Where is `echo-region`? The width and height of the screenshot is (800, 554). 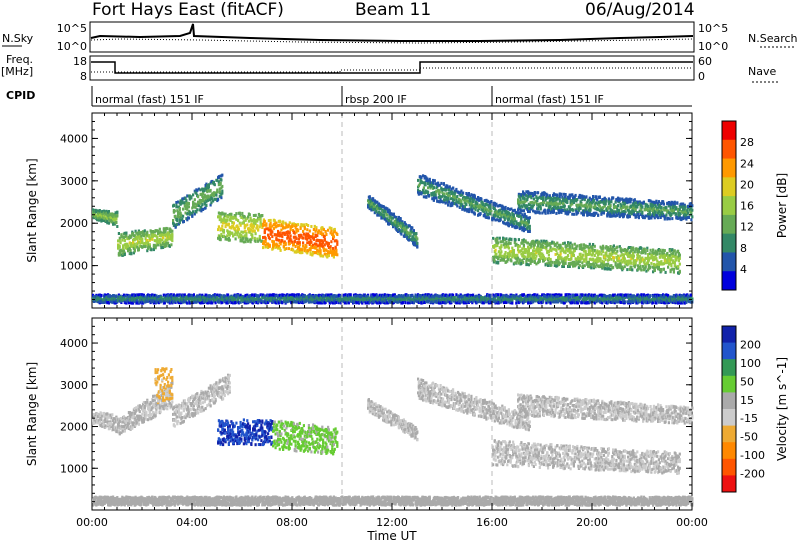 echo-region is located at coordinates (240, 227).